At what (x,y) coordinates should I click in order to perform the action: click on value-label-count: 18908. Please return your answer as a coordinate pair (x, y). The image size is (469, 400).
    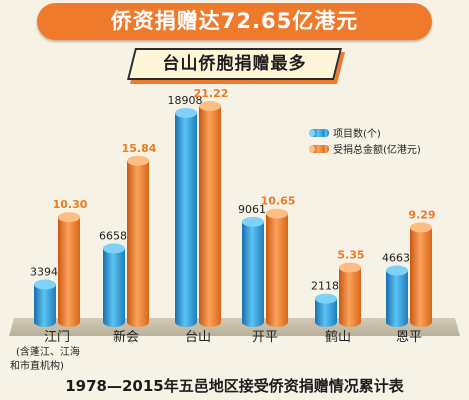
    Looking at the image, I should click on (185, 100).